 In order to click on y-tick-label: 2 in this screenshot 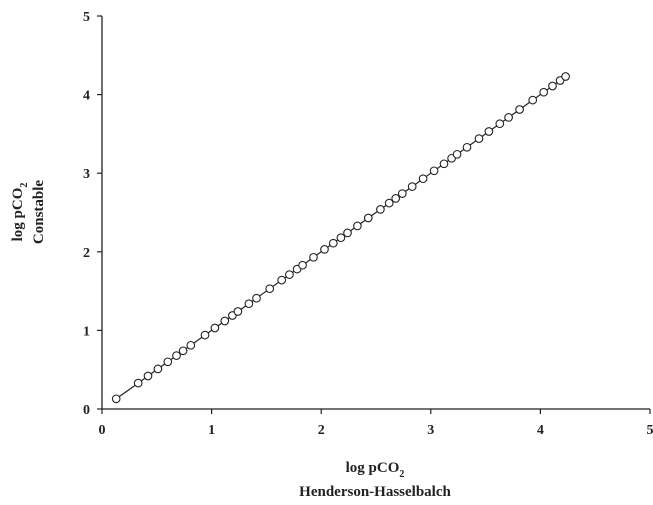, I will do `click(86, 253)`.